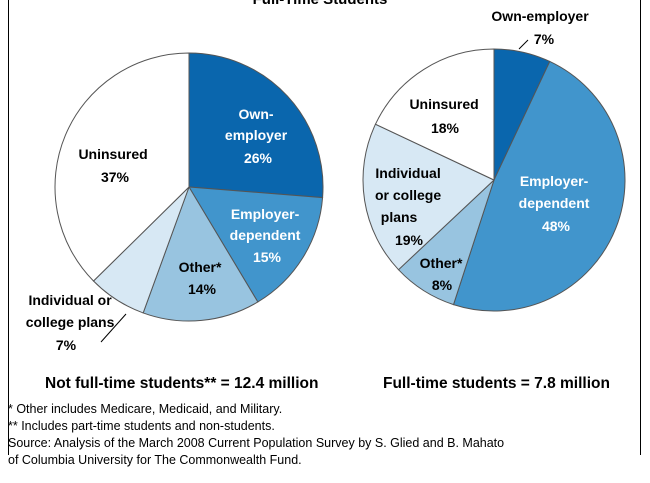 The height and width of the screenshot is (483, 650). Describe the element at coordinates (113, 328) in the screenshot. I see `left-individual-leader-line` at that location.